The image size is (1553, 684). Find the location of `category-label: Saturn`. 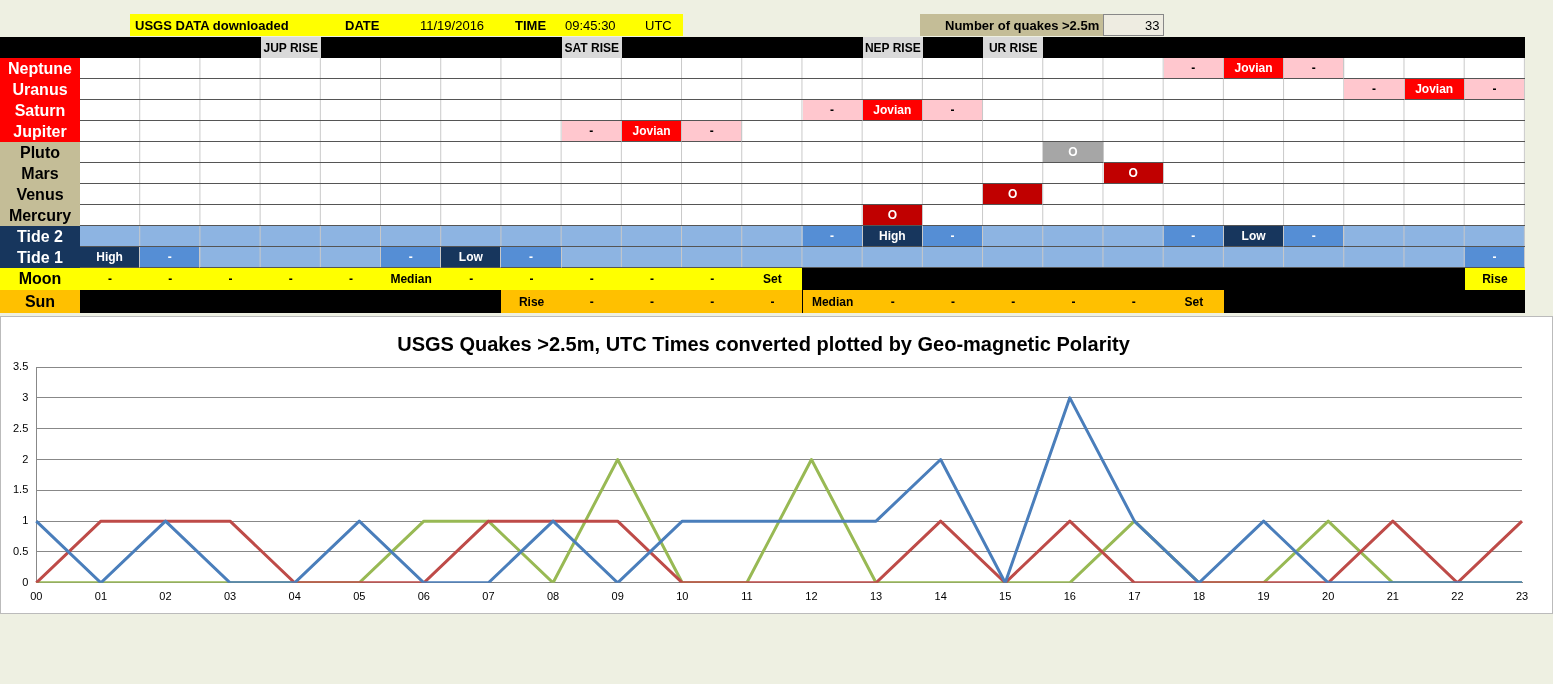

category-label: Saturn is located at coordinates (40, 110).